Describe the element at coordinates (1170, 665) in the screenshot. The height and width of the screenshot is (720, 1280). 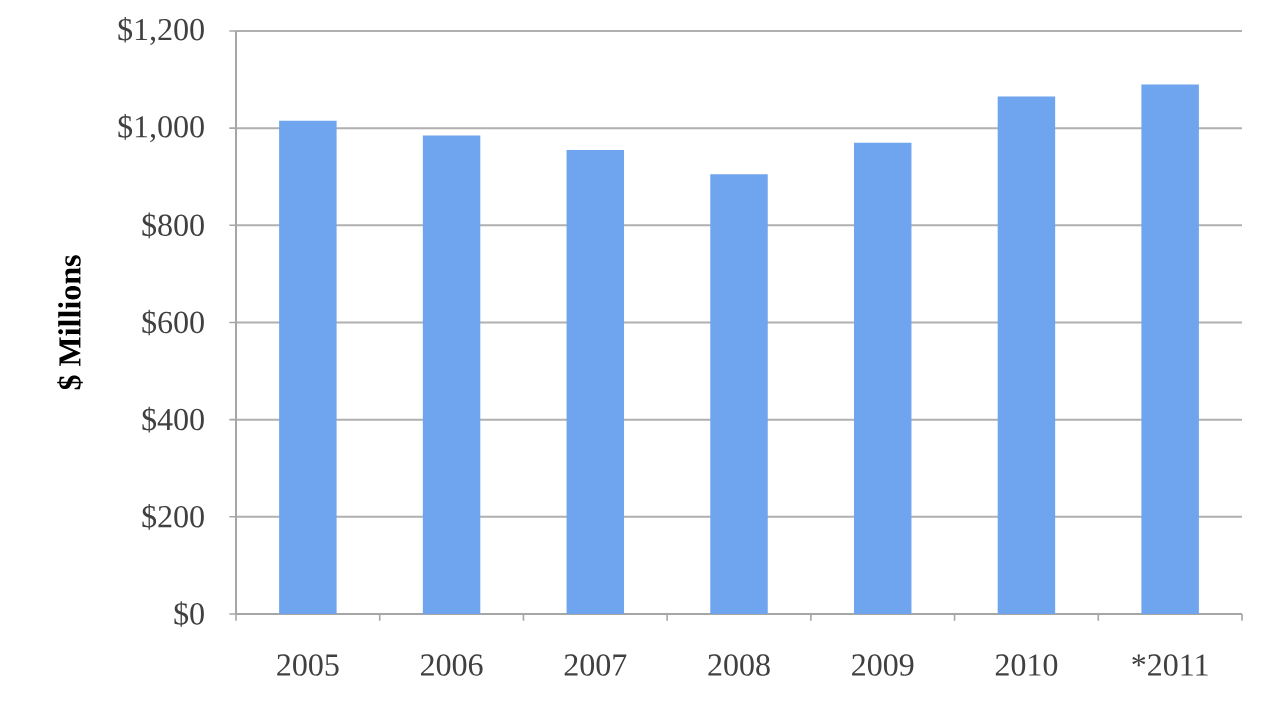
I see `x-tick-label: *2011` at that location.